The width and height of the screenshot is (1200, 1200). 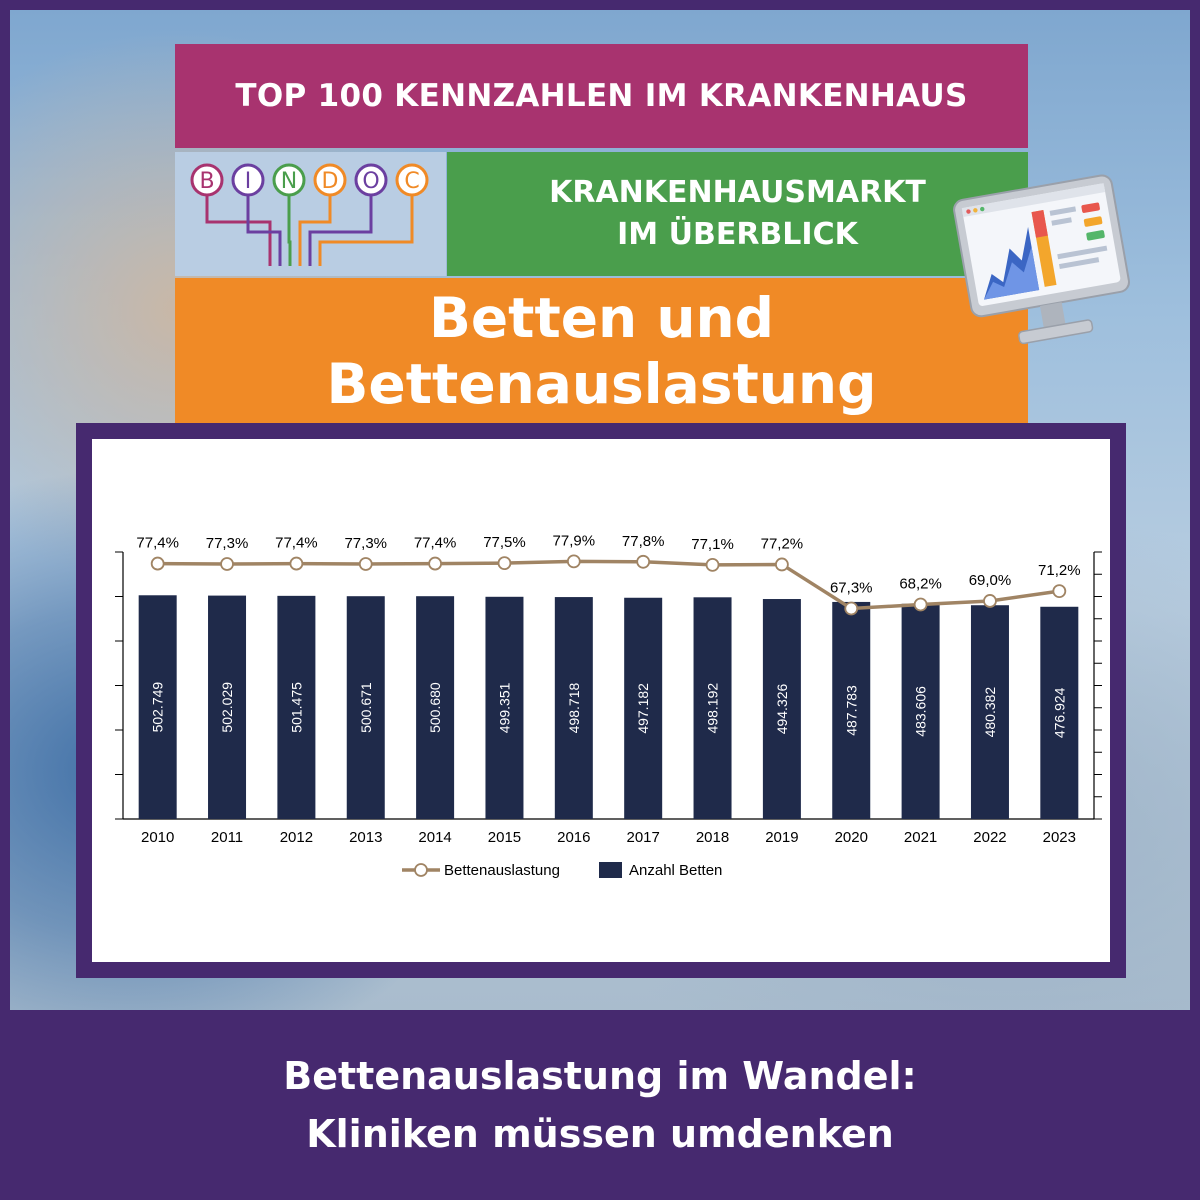 I want to click on bar-value-label-2016: 498.718, so click(x=574, y=708).